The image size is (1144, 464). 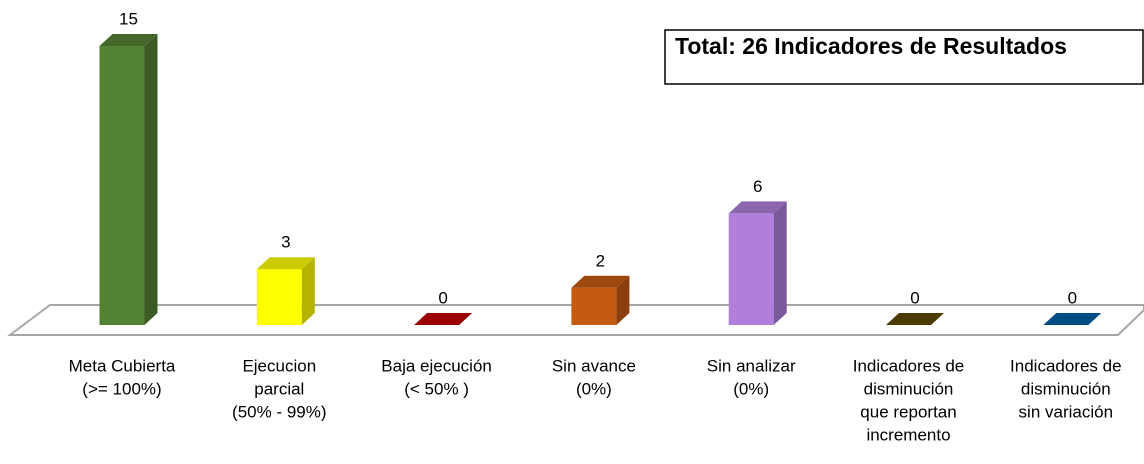 What do you see at coordinates (436, 388) in the screenshot?
I see `x-tick-label: (< 50% )` at bounding box center [436, 388].